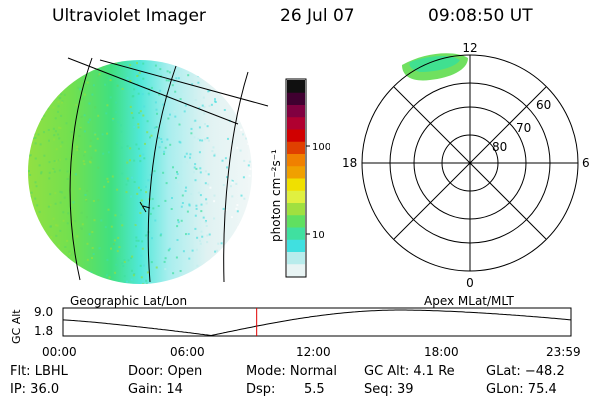 Image resolution: width=600 pixels, height=400 pixels. Describe the element at coordinates (349, 163) in the screenshot. I see `mlt-label-18: 18` at that location.